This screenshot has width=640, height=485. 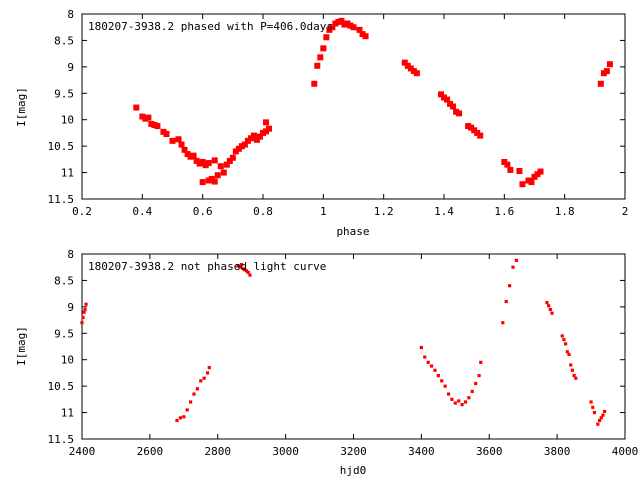 I want to click on chart-title: 180207-3938.2 not phased light curve, so click(x=207, y=266).